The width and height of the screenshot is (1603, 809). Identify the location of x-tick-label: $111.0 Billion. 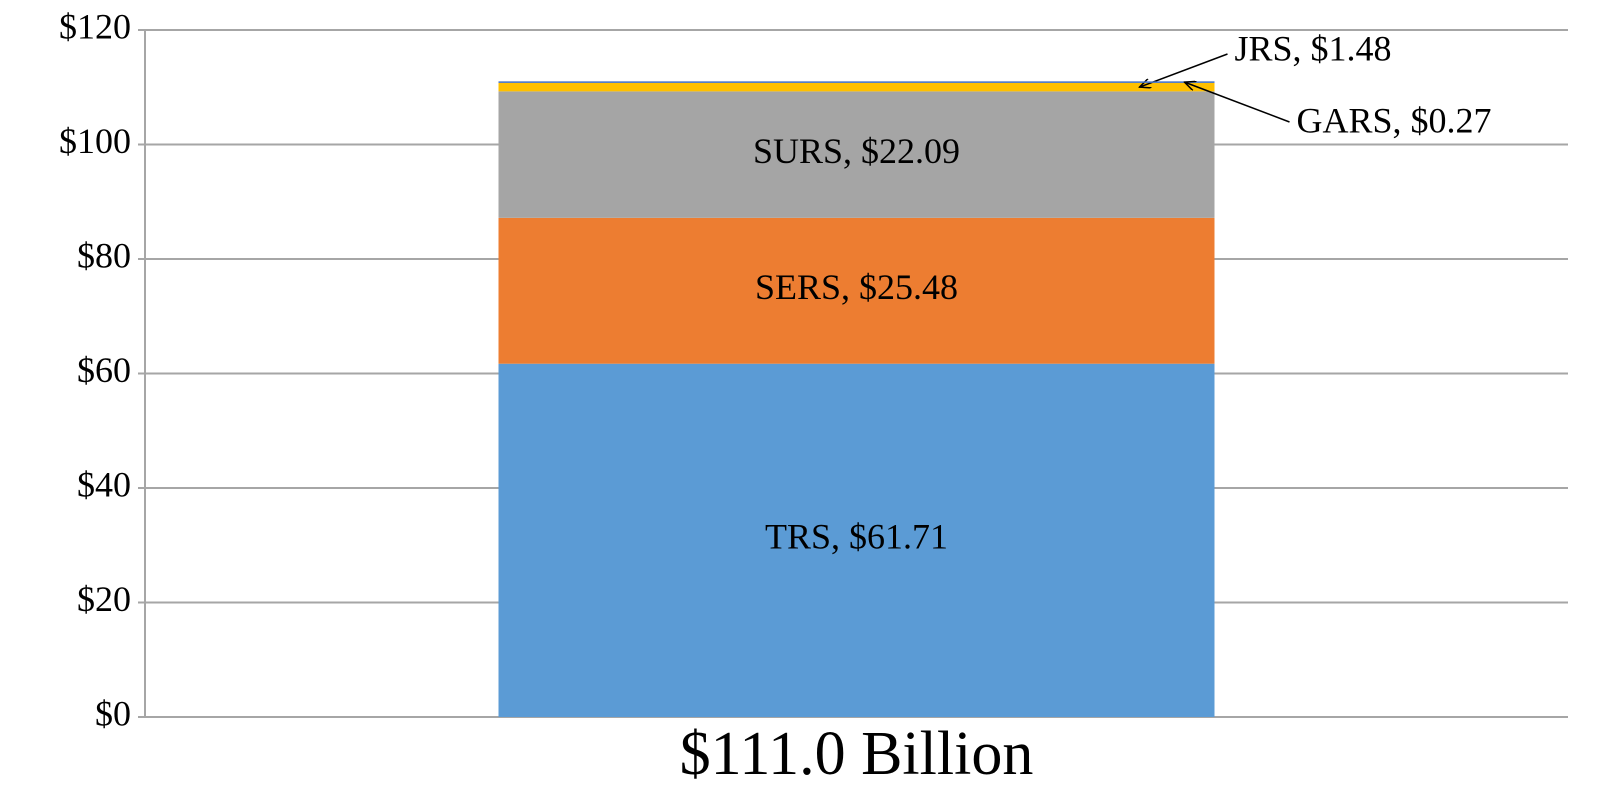
(857, 754).